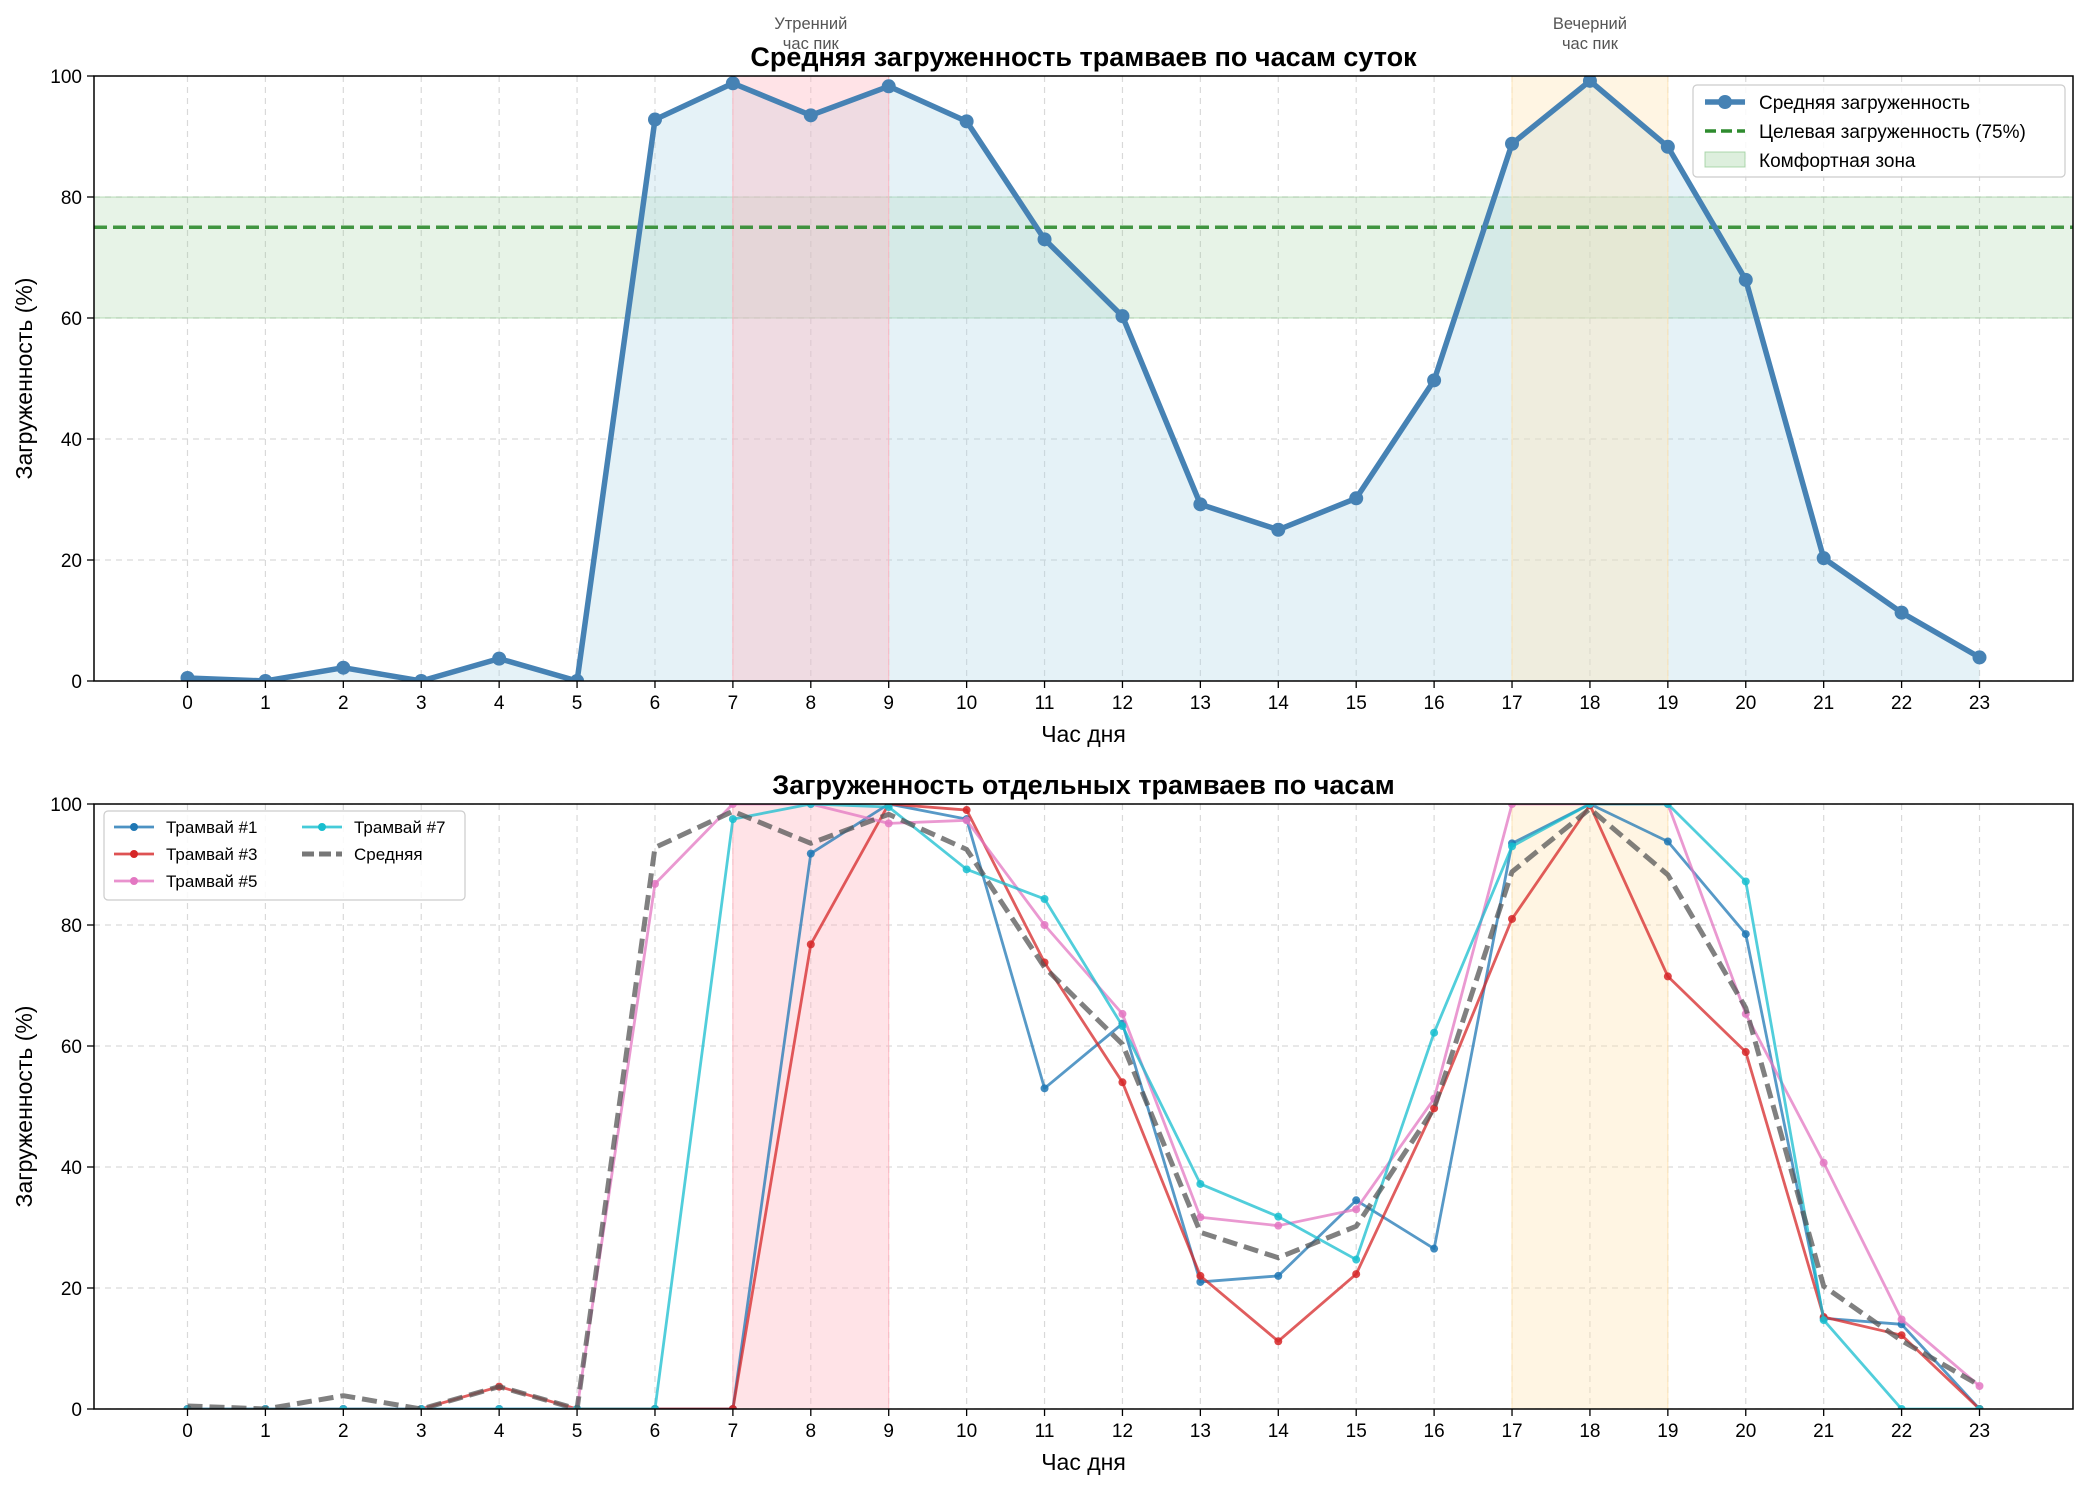  What do you see at coordinates (888, 1431) in the screenshot?
I see `x-tick-label: 9` at bounding box center [888, 1431].